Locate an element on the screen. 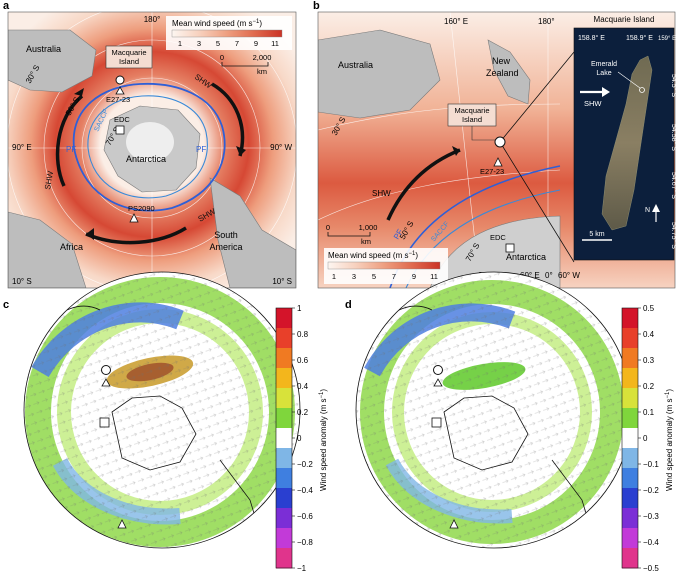 This screenshot has height=577, width=685. polar-front-a is located at coordinates (149, 147).